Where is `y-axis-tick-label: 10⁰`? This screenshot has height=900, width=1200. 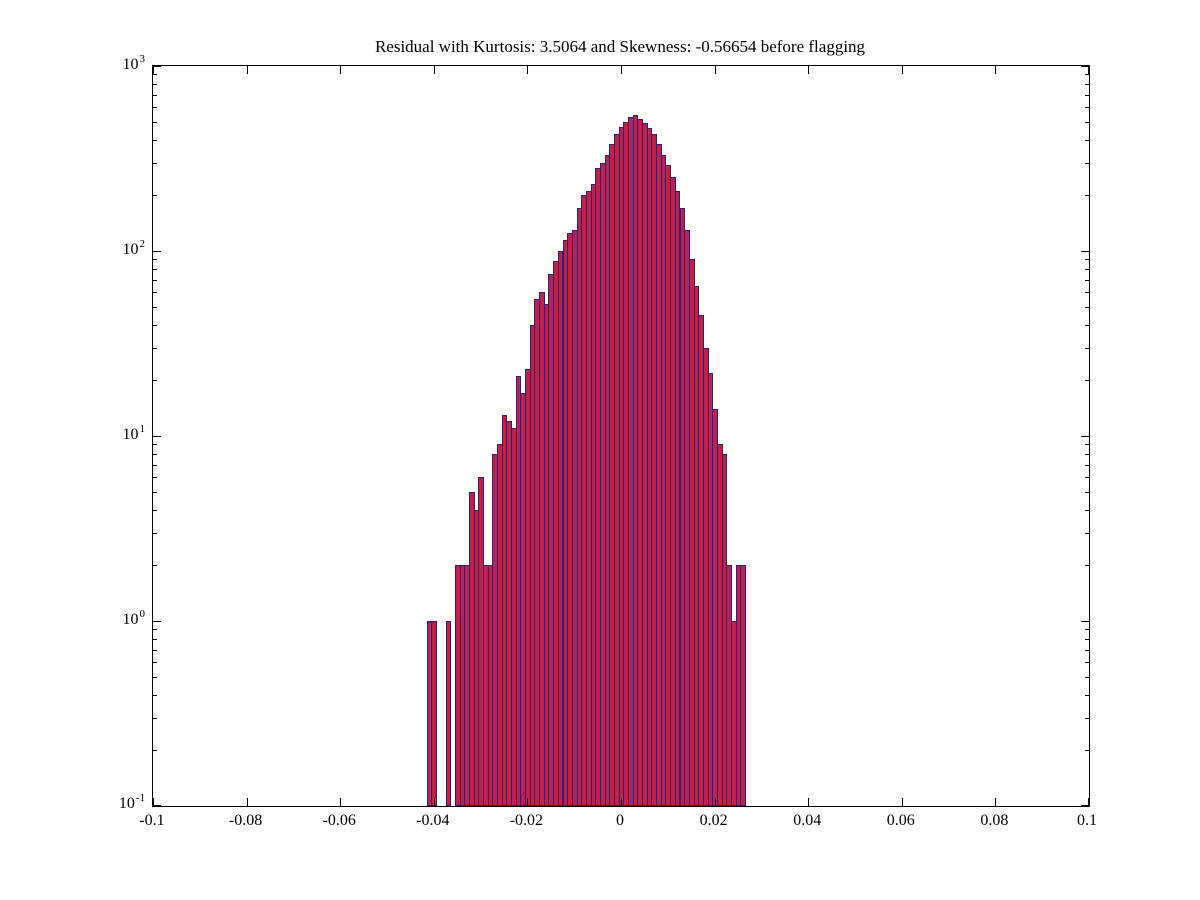 y-axis-tick-label: 10⁰ is located at coordinates (134, 618).